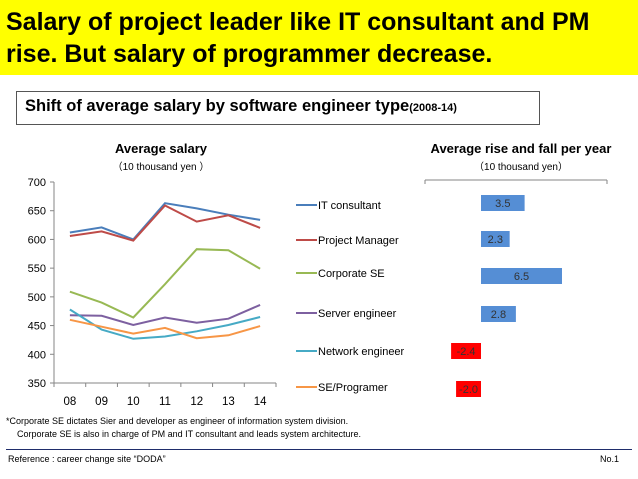  What do you see at coordinates (133, 402) in the screenshot?
I see `x-tick-label: 10` at bounding box center [133, 402].